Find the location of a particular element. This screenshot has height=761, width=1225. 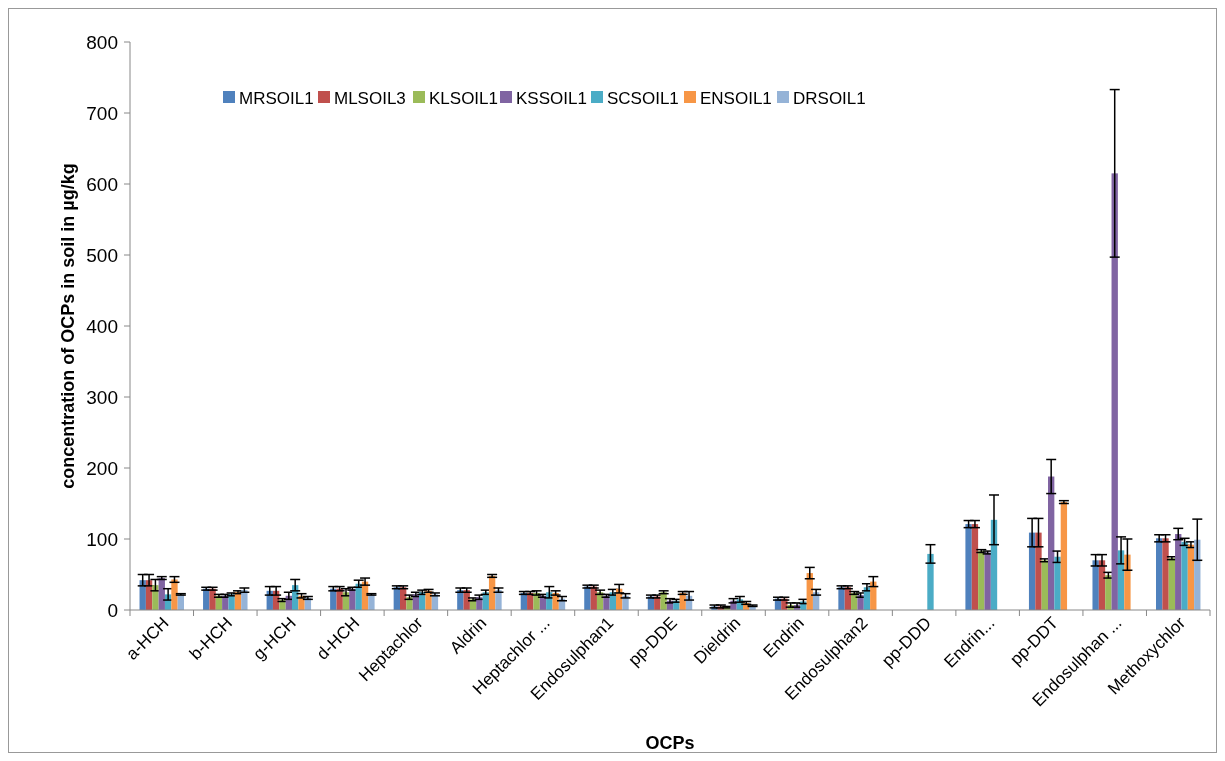

y-tick-label: 100 is located at coordinates (102, 539).